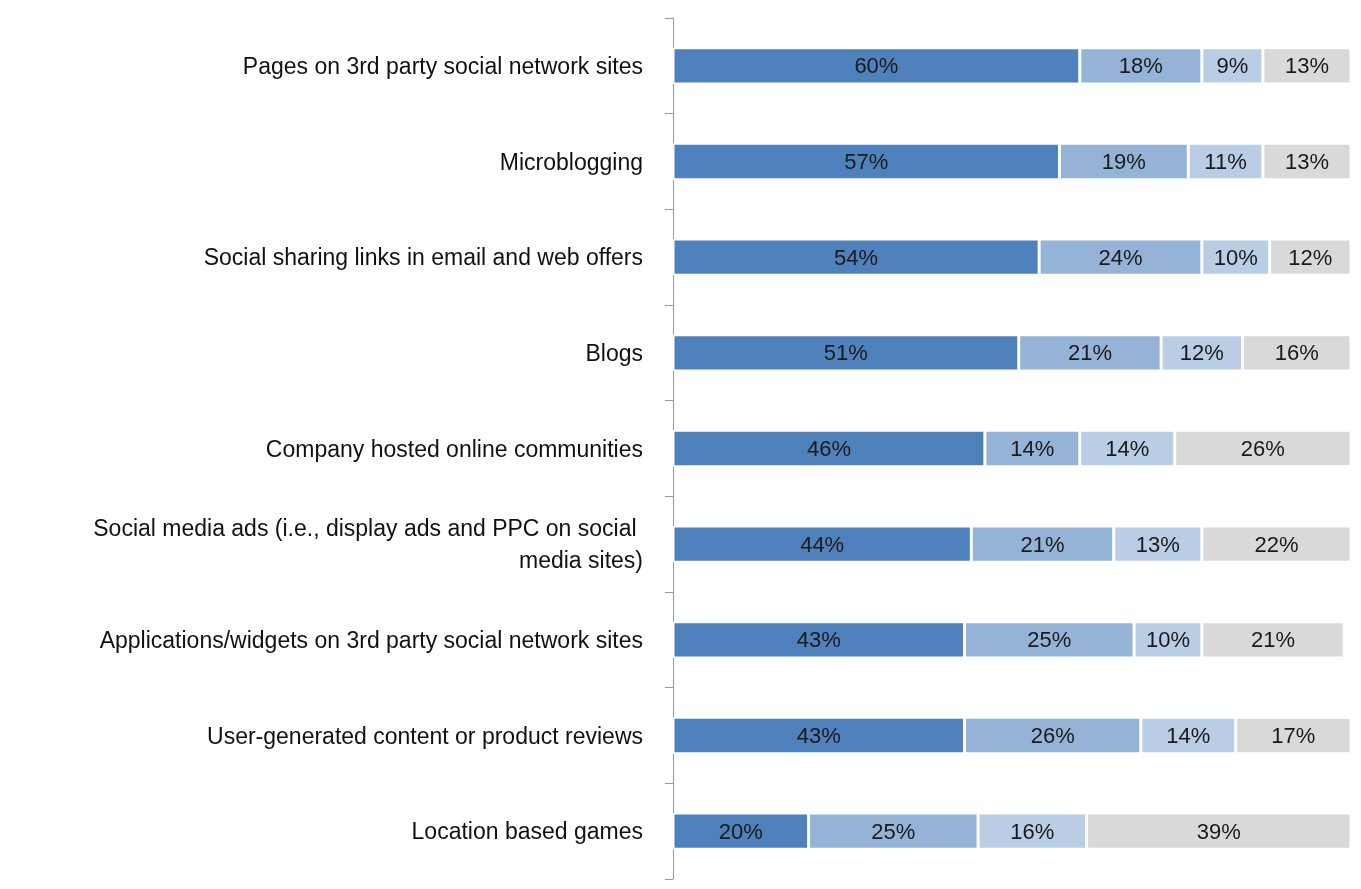 This screenshot has height=889, width=1361. Describe the element at coordinates (442, 65) in the screenshot. I see `y-tick-label: Pages on 3rd party social network sites` at that location.